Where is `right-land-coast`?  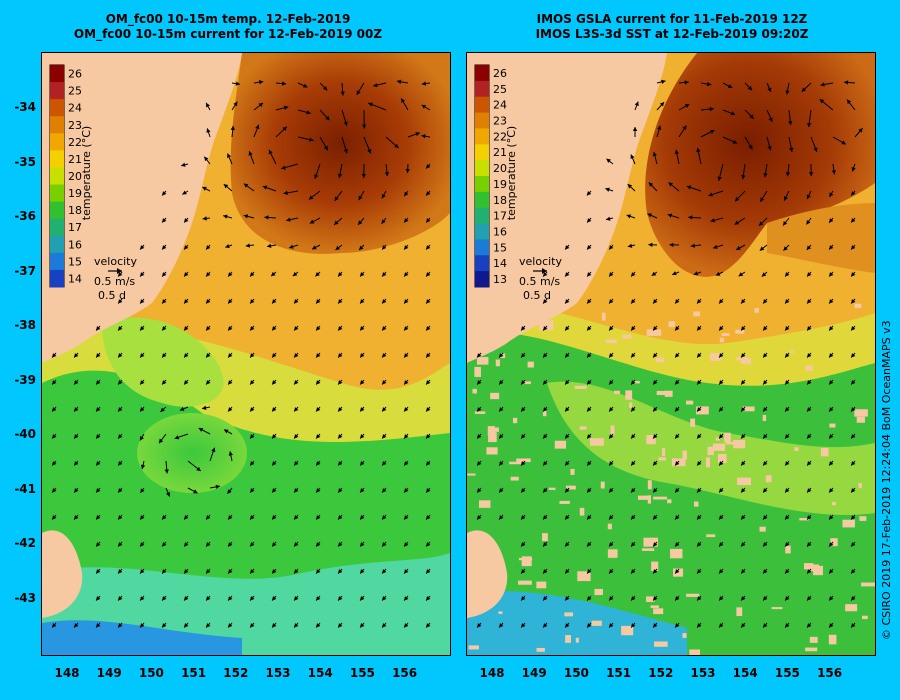 right-land-coast is located at coordinates (567, 208).